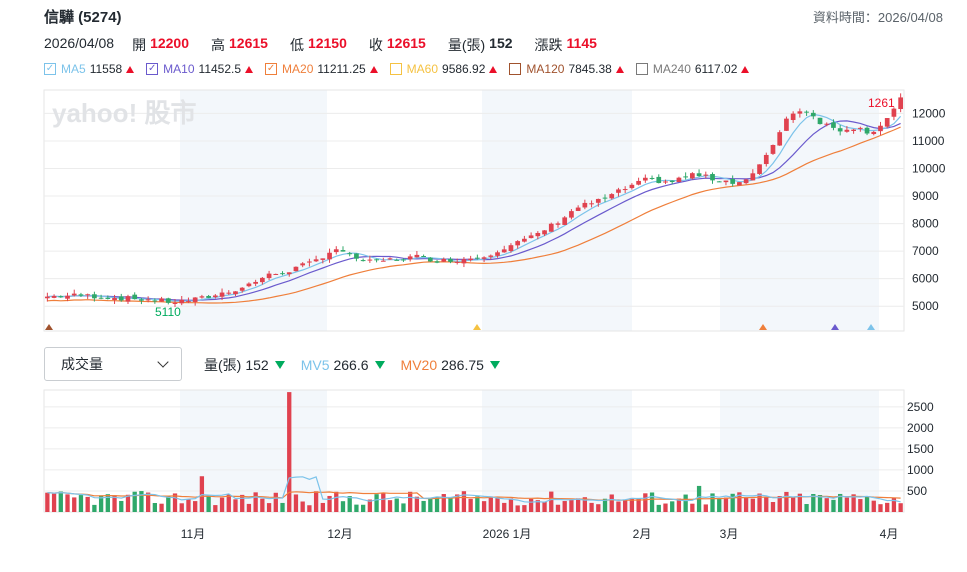 This screenshot has height=572, width=967. Describe the element at coordinates (462, 365) in the screenshot. I see `mv20-value: 286.75` at that location.